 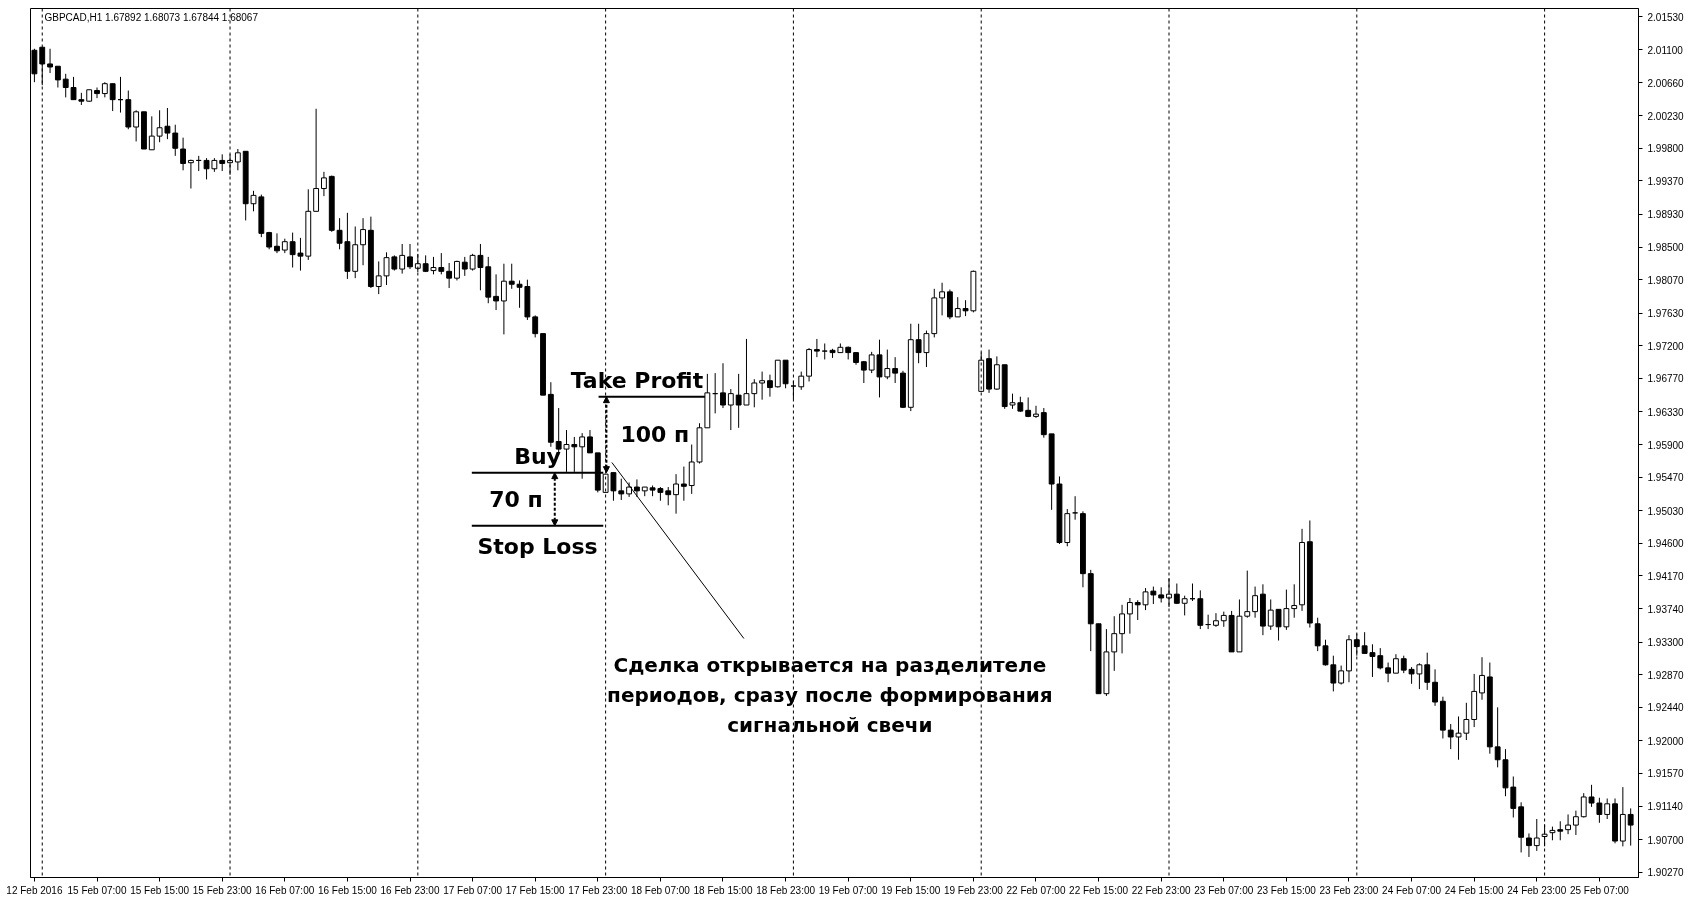 I want to click on x-tick-label: 23 Feb 23:00, so click(x=1349, y=890).